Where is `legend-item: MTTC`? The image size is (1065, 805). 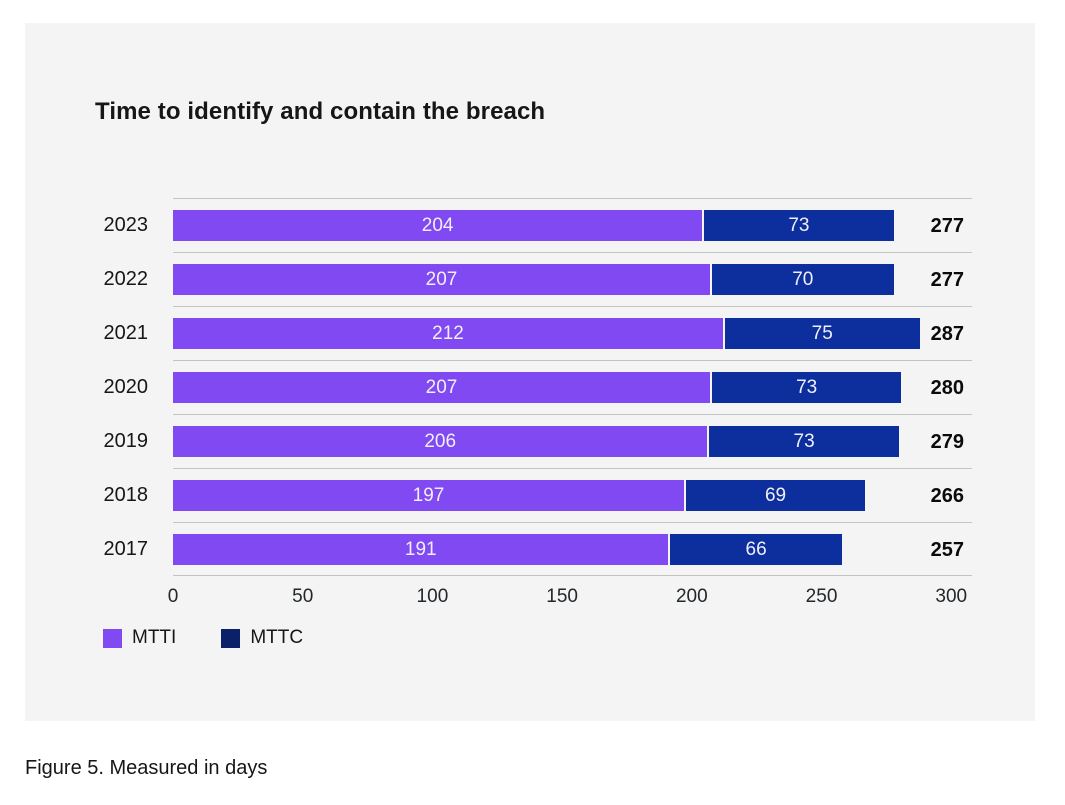
legend-item: MTTC is located at coordinates (262, 638).